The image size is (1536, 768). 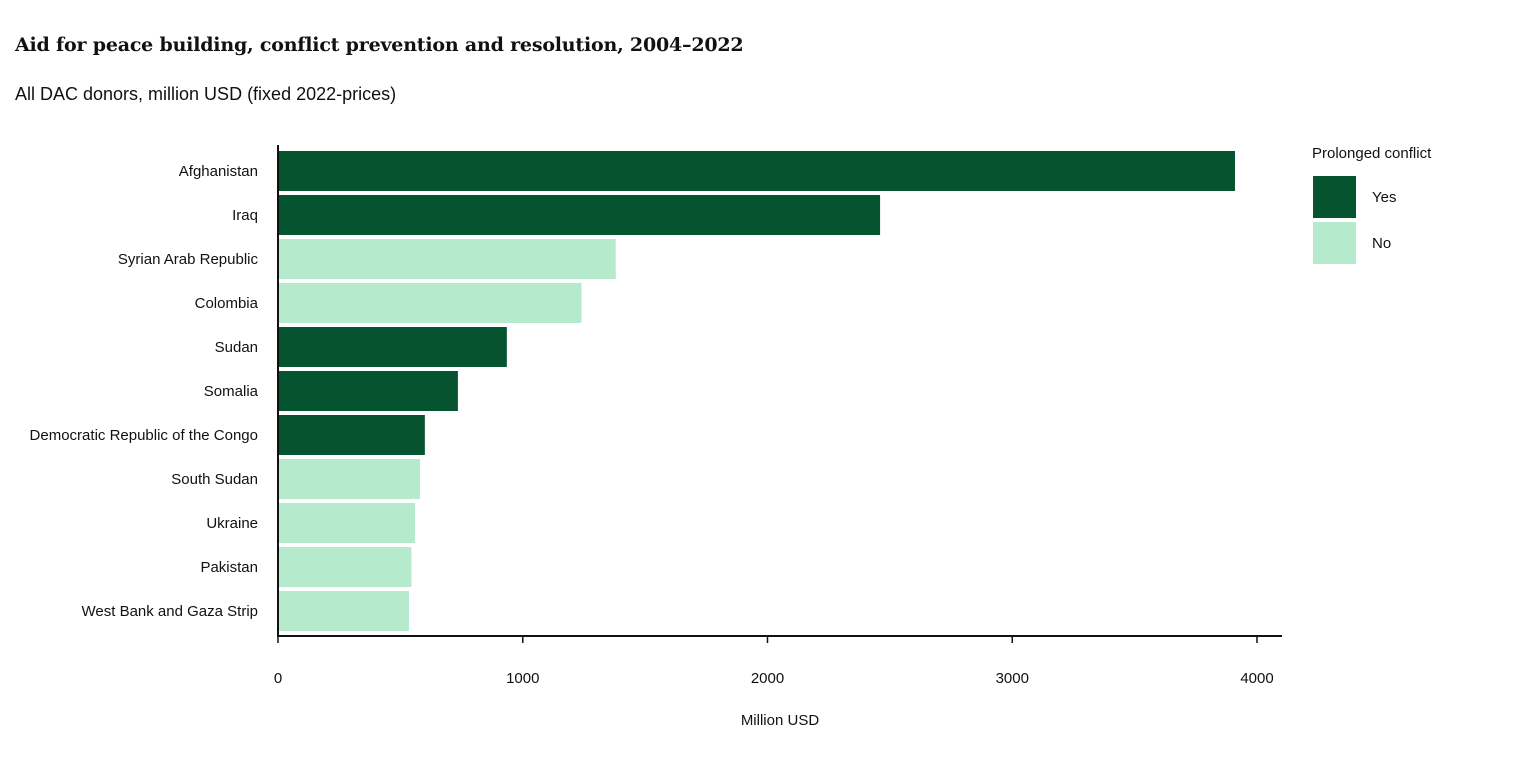 What do you see at coordinates (1372, 153) in the screenshot?
I see `legend-title: Prolonged conflict` at bounding box center [1372, 153].